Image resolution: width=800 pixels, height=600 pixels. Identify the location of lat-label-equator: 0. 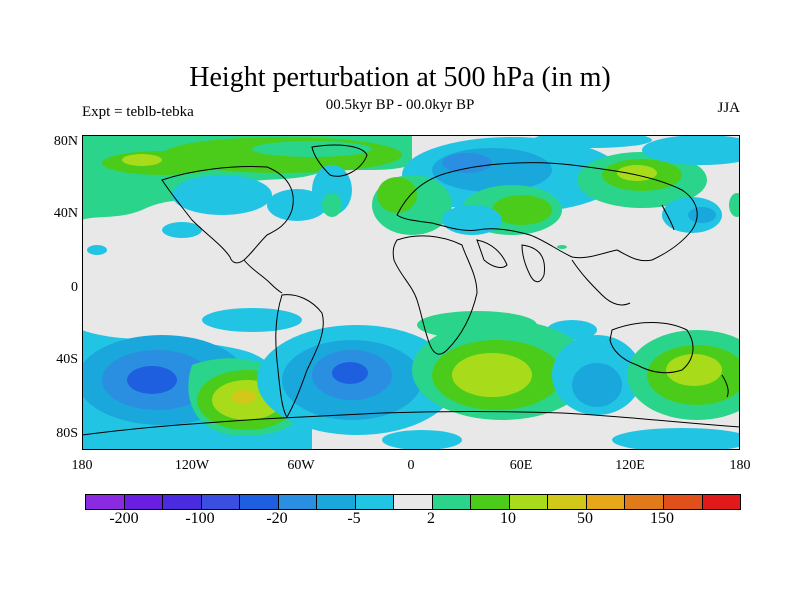
(74, 287).